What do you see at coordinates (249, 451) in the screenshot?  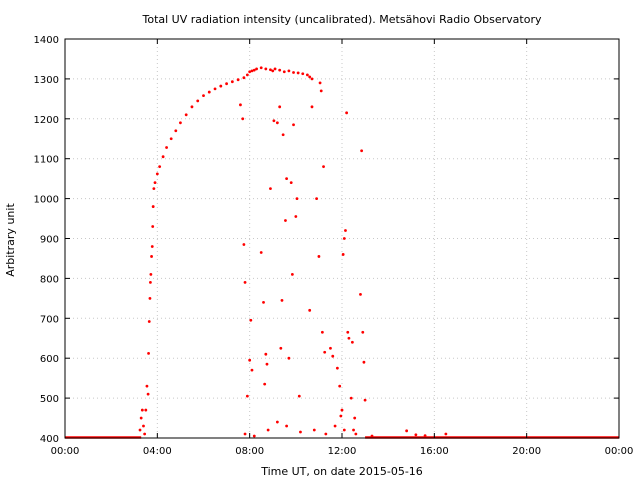 I see `x-tick-label: 08:00` at bounding box center [249, 451].